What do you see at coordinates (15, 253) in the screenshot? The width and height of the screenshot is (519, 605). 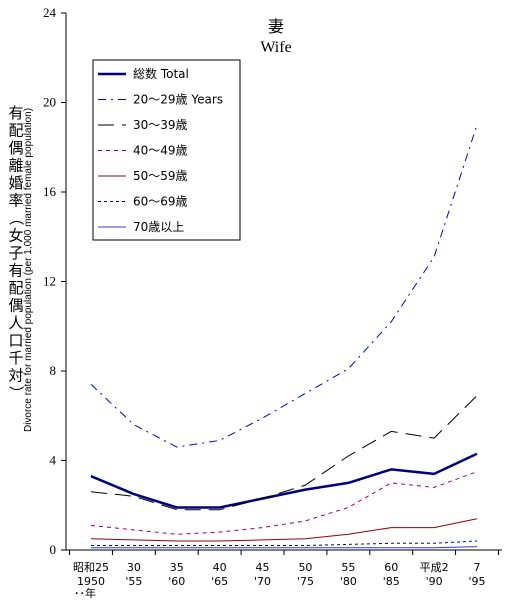 I see `y-axis-label-char: 子` at bounding box center [15, 253].